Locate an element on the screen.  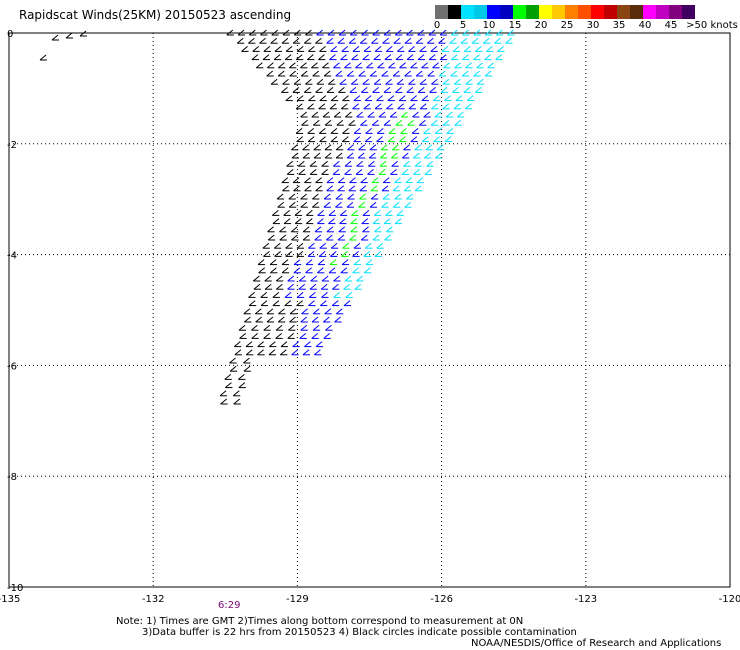
legend-label: 15 is located at coordinates (515, 25).